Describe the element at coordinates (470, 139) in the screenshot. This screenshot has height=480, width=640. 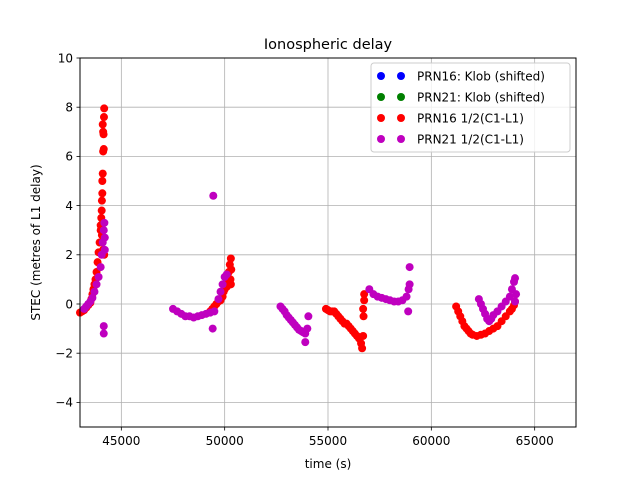
I see `legend-label: PRN21 1/2(C1-L1)` at that location.